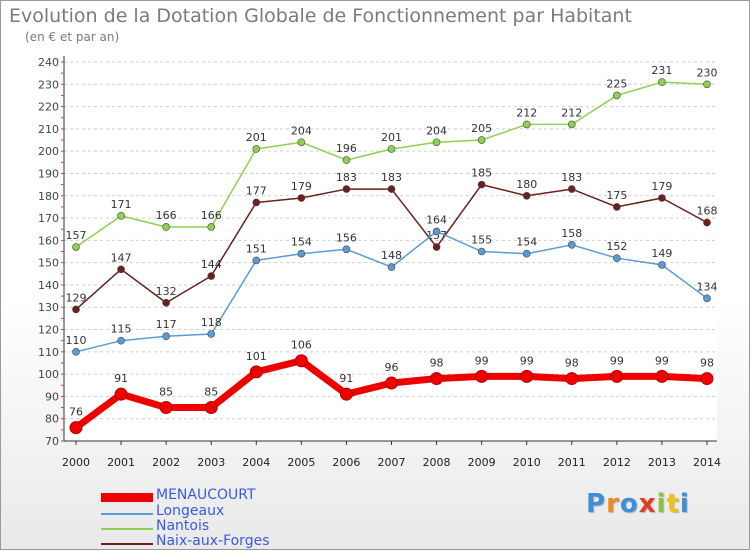  I want to click on x-tick-label: 2013, so click(662, 462).